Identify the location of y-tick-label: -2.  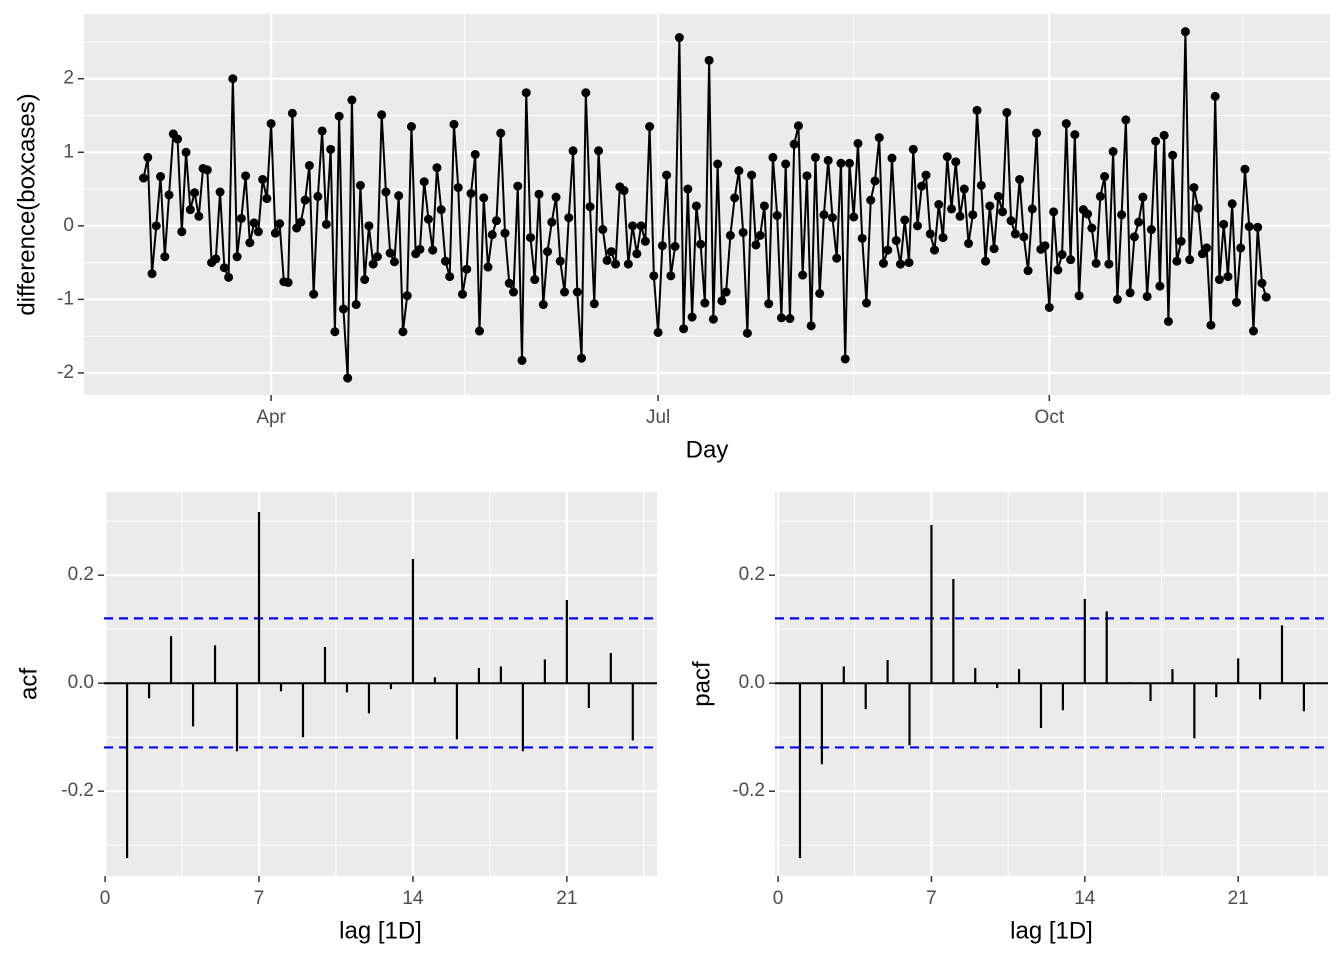
(65, 372).